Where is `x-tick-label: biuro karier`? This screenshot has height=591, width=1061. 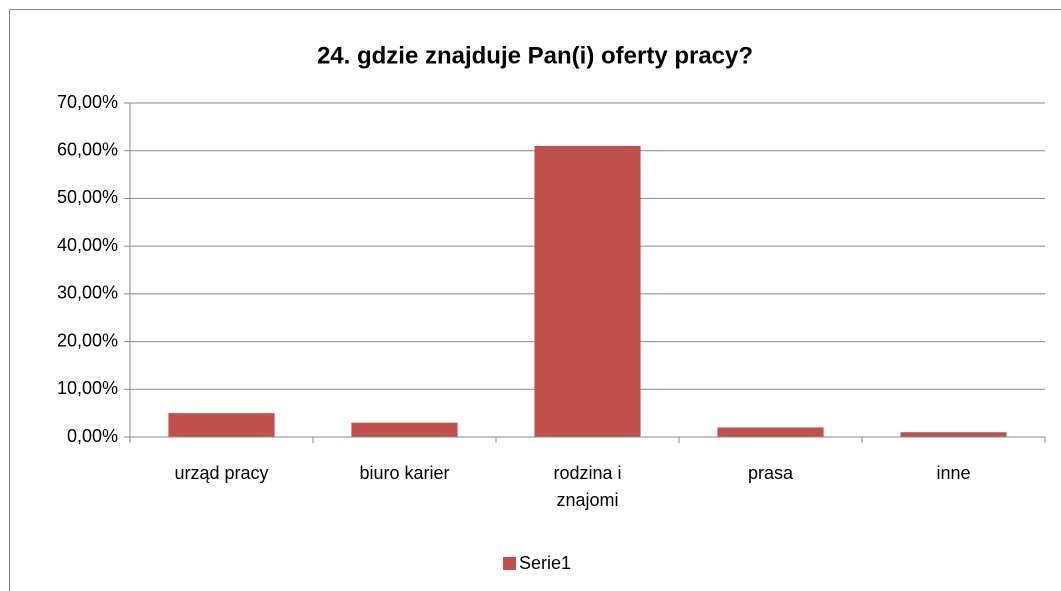
x-tick-label: biuro karier is located at coordinates (404, 473).